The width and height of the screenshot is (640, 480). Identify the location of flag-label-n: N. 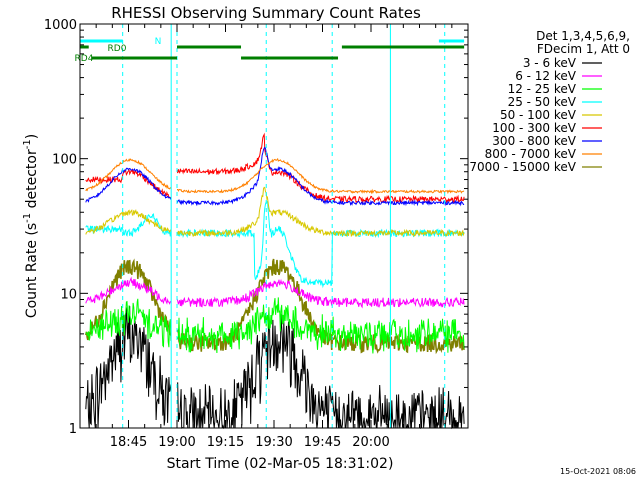
(158, 42).